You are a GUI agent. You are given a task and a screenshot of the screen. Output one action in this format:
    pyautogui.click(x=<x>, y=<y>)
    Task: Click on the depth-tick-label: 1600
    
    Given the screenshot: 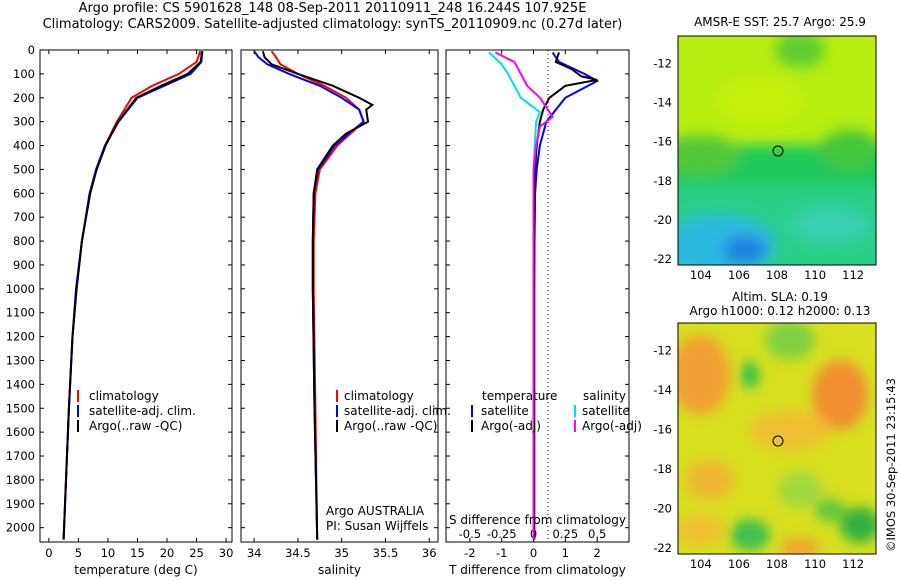 What is the action you would take?
    pyautogui.click(x=20, y=432)
    